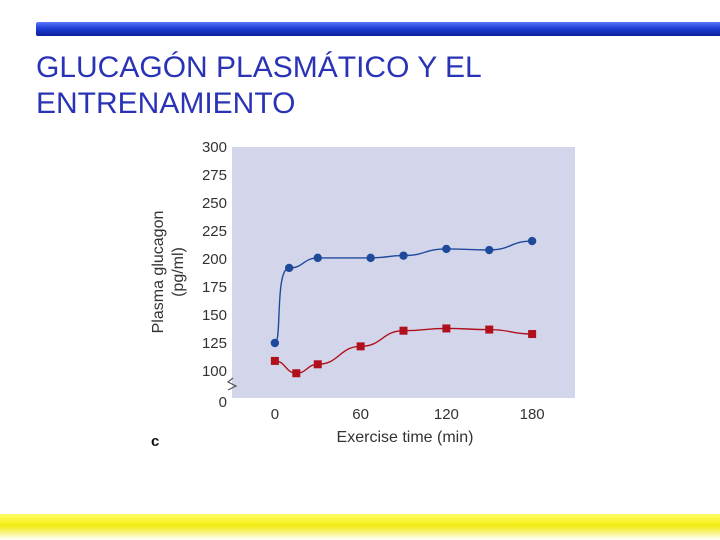 The image size is (720, 540). What do you see at coordinates (158, 272) in the screenshot?
I see `y-axis-label-line-1: Plasma glucagon` at bounding box center [158, 272].